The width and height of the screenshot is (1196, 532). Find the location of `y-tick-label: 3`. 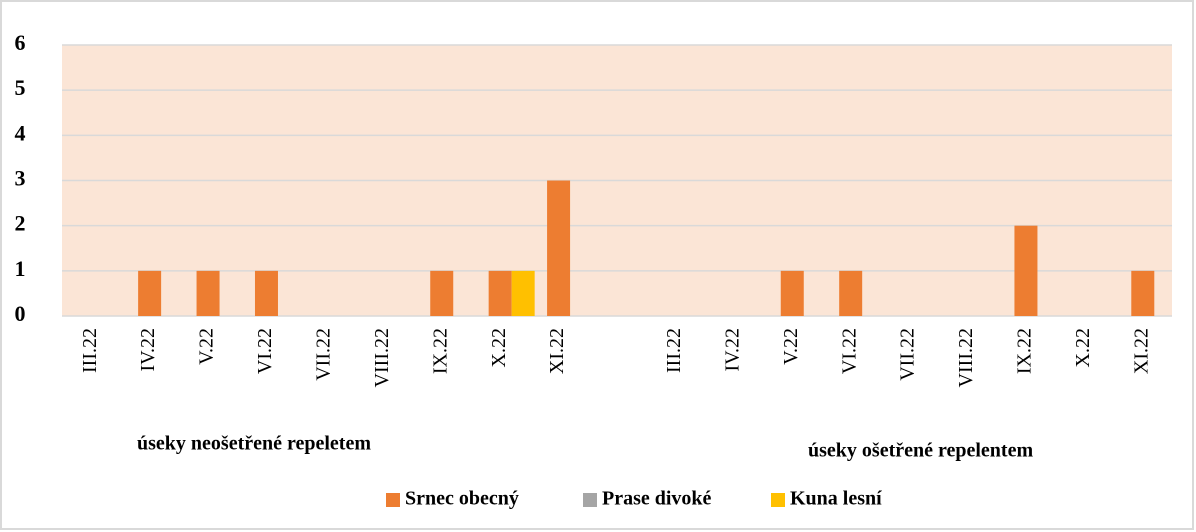

y-tick-label: 3 is located at coordinates (20, 178).